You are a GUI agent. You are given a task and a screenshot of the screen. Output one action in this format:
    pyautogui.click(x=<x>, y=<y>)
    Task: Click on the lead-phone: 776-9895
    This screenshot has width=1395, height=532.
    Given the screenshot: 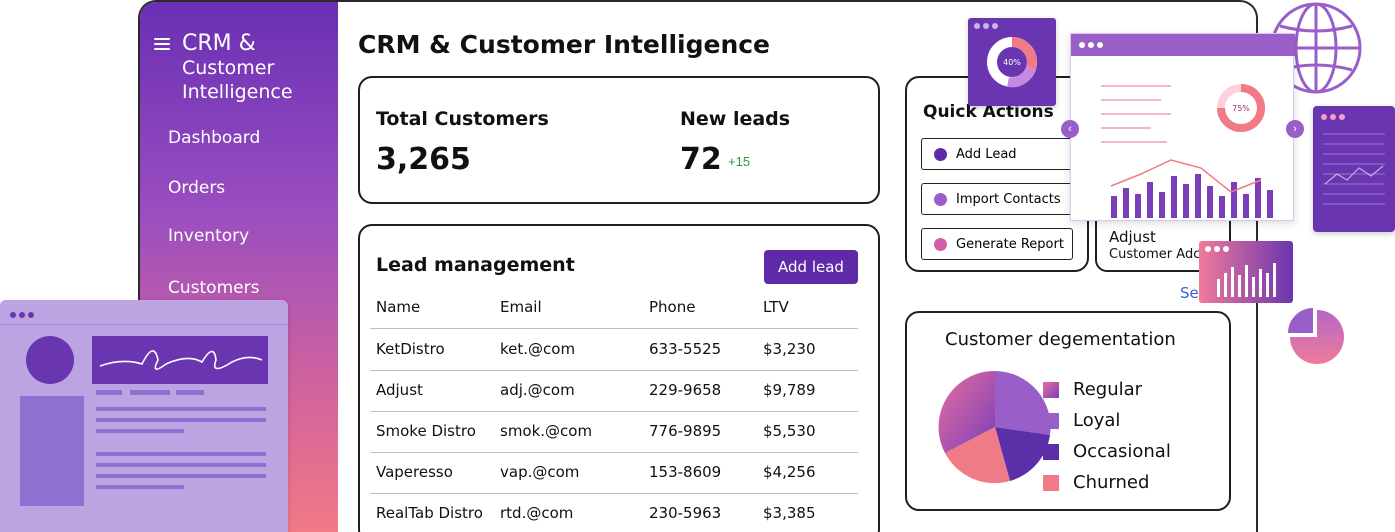 What is the action you would take?
    pyautogui.click(x=685, y=431)
    